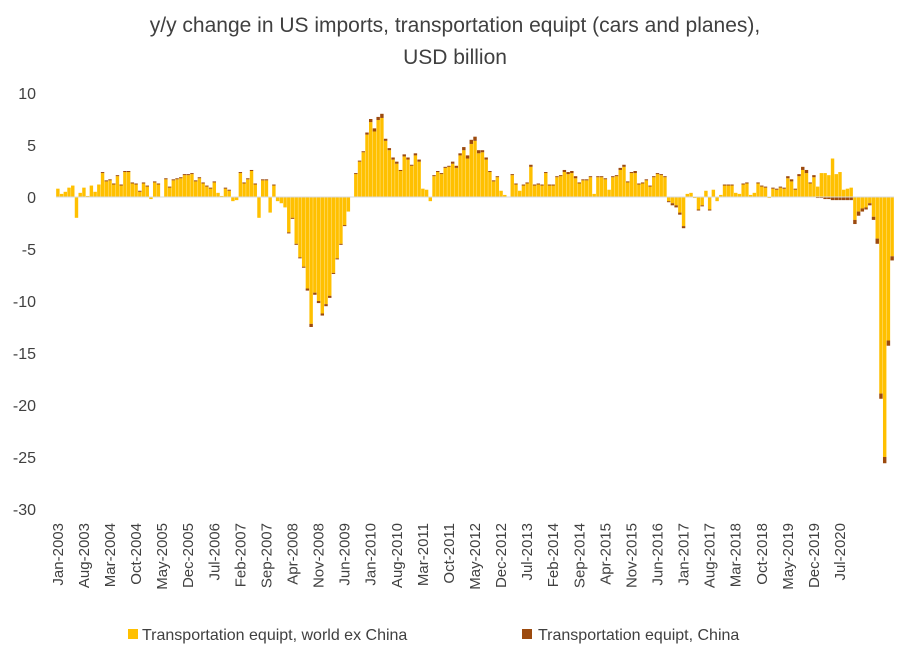 The image size is (910, 661). I want to click on x-tick-label: Aug-2003, so click(84, 555).